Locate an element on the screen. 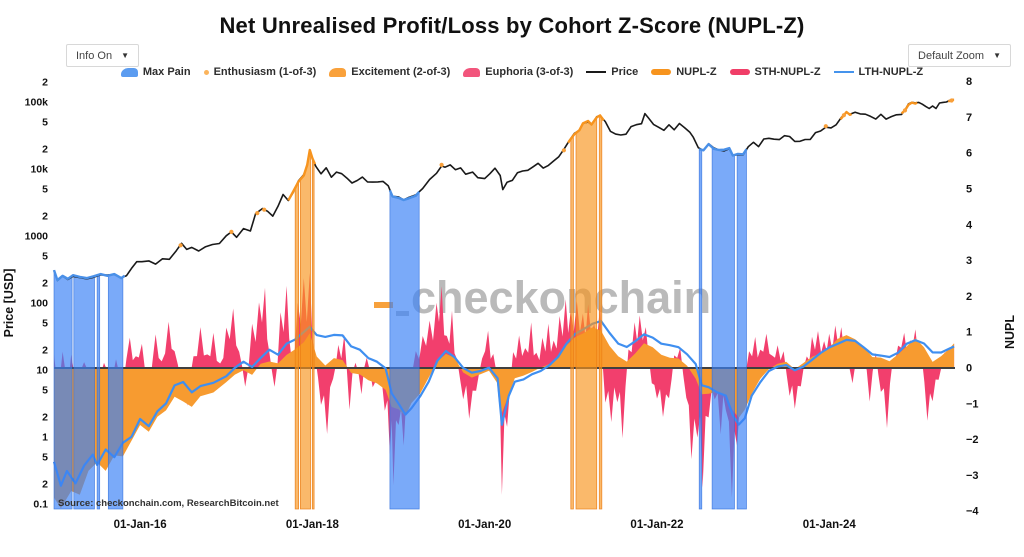 The height and width of the screenshot is (557, 1024). legend-label: Excitement (2-of-3) is located at coordinates (401, 72).